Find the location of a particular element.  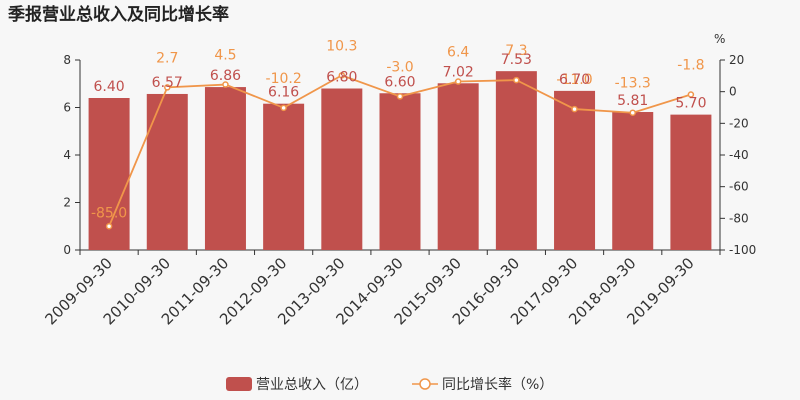

revenue-data-label: 6.57 is located at coordinates (167, 83).